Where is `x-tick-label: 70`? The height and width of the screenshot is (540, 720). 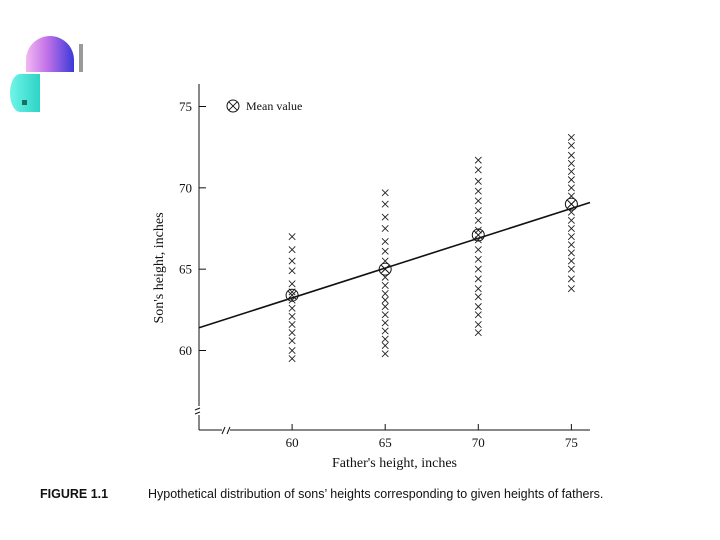 x-tick-label: 70 is located at coordinates (478, 442).